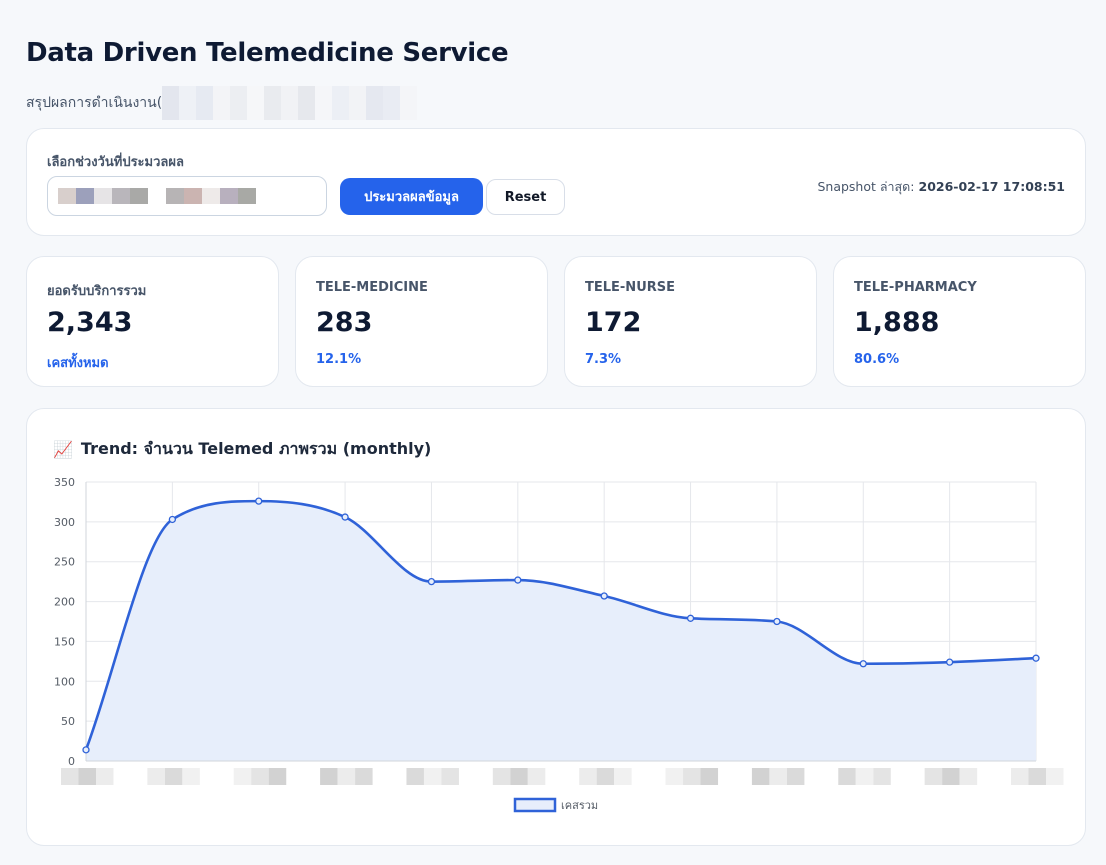 This screenshot has height=865, width=1106. What do you see at coordinates (157, 196) in the screenshot?
I see `redacted-date-value` at bounding box center [157, 196].